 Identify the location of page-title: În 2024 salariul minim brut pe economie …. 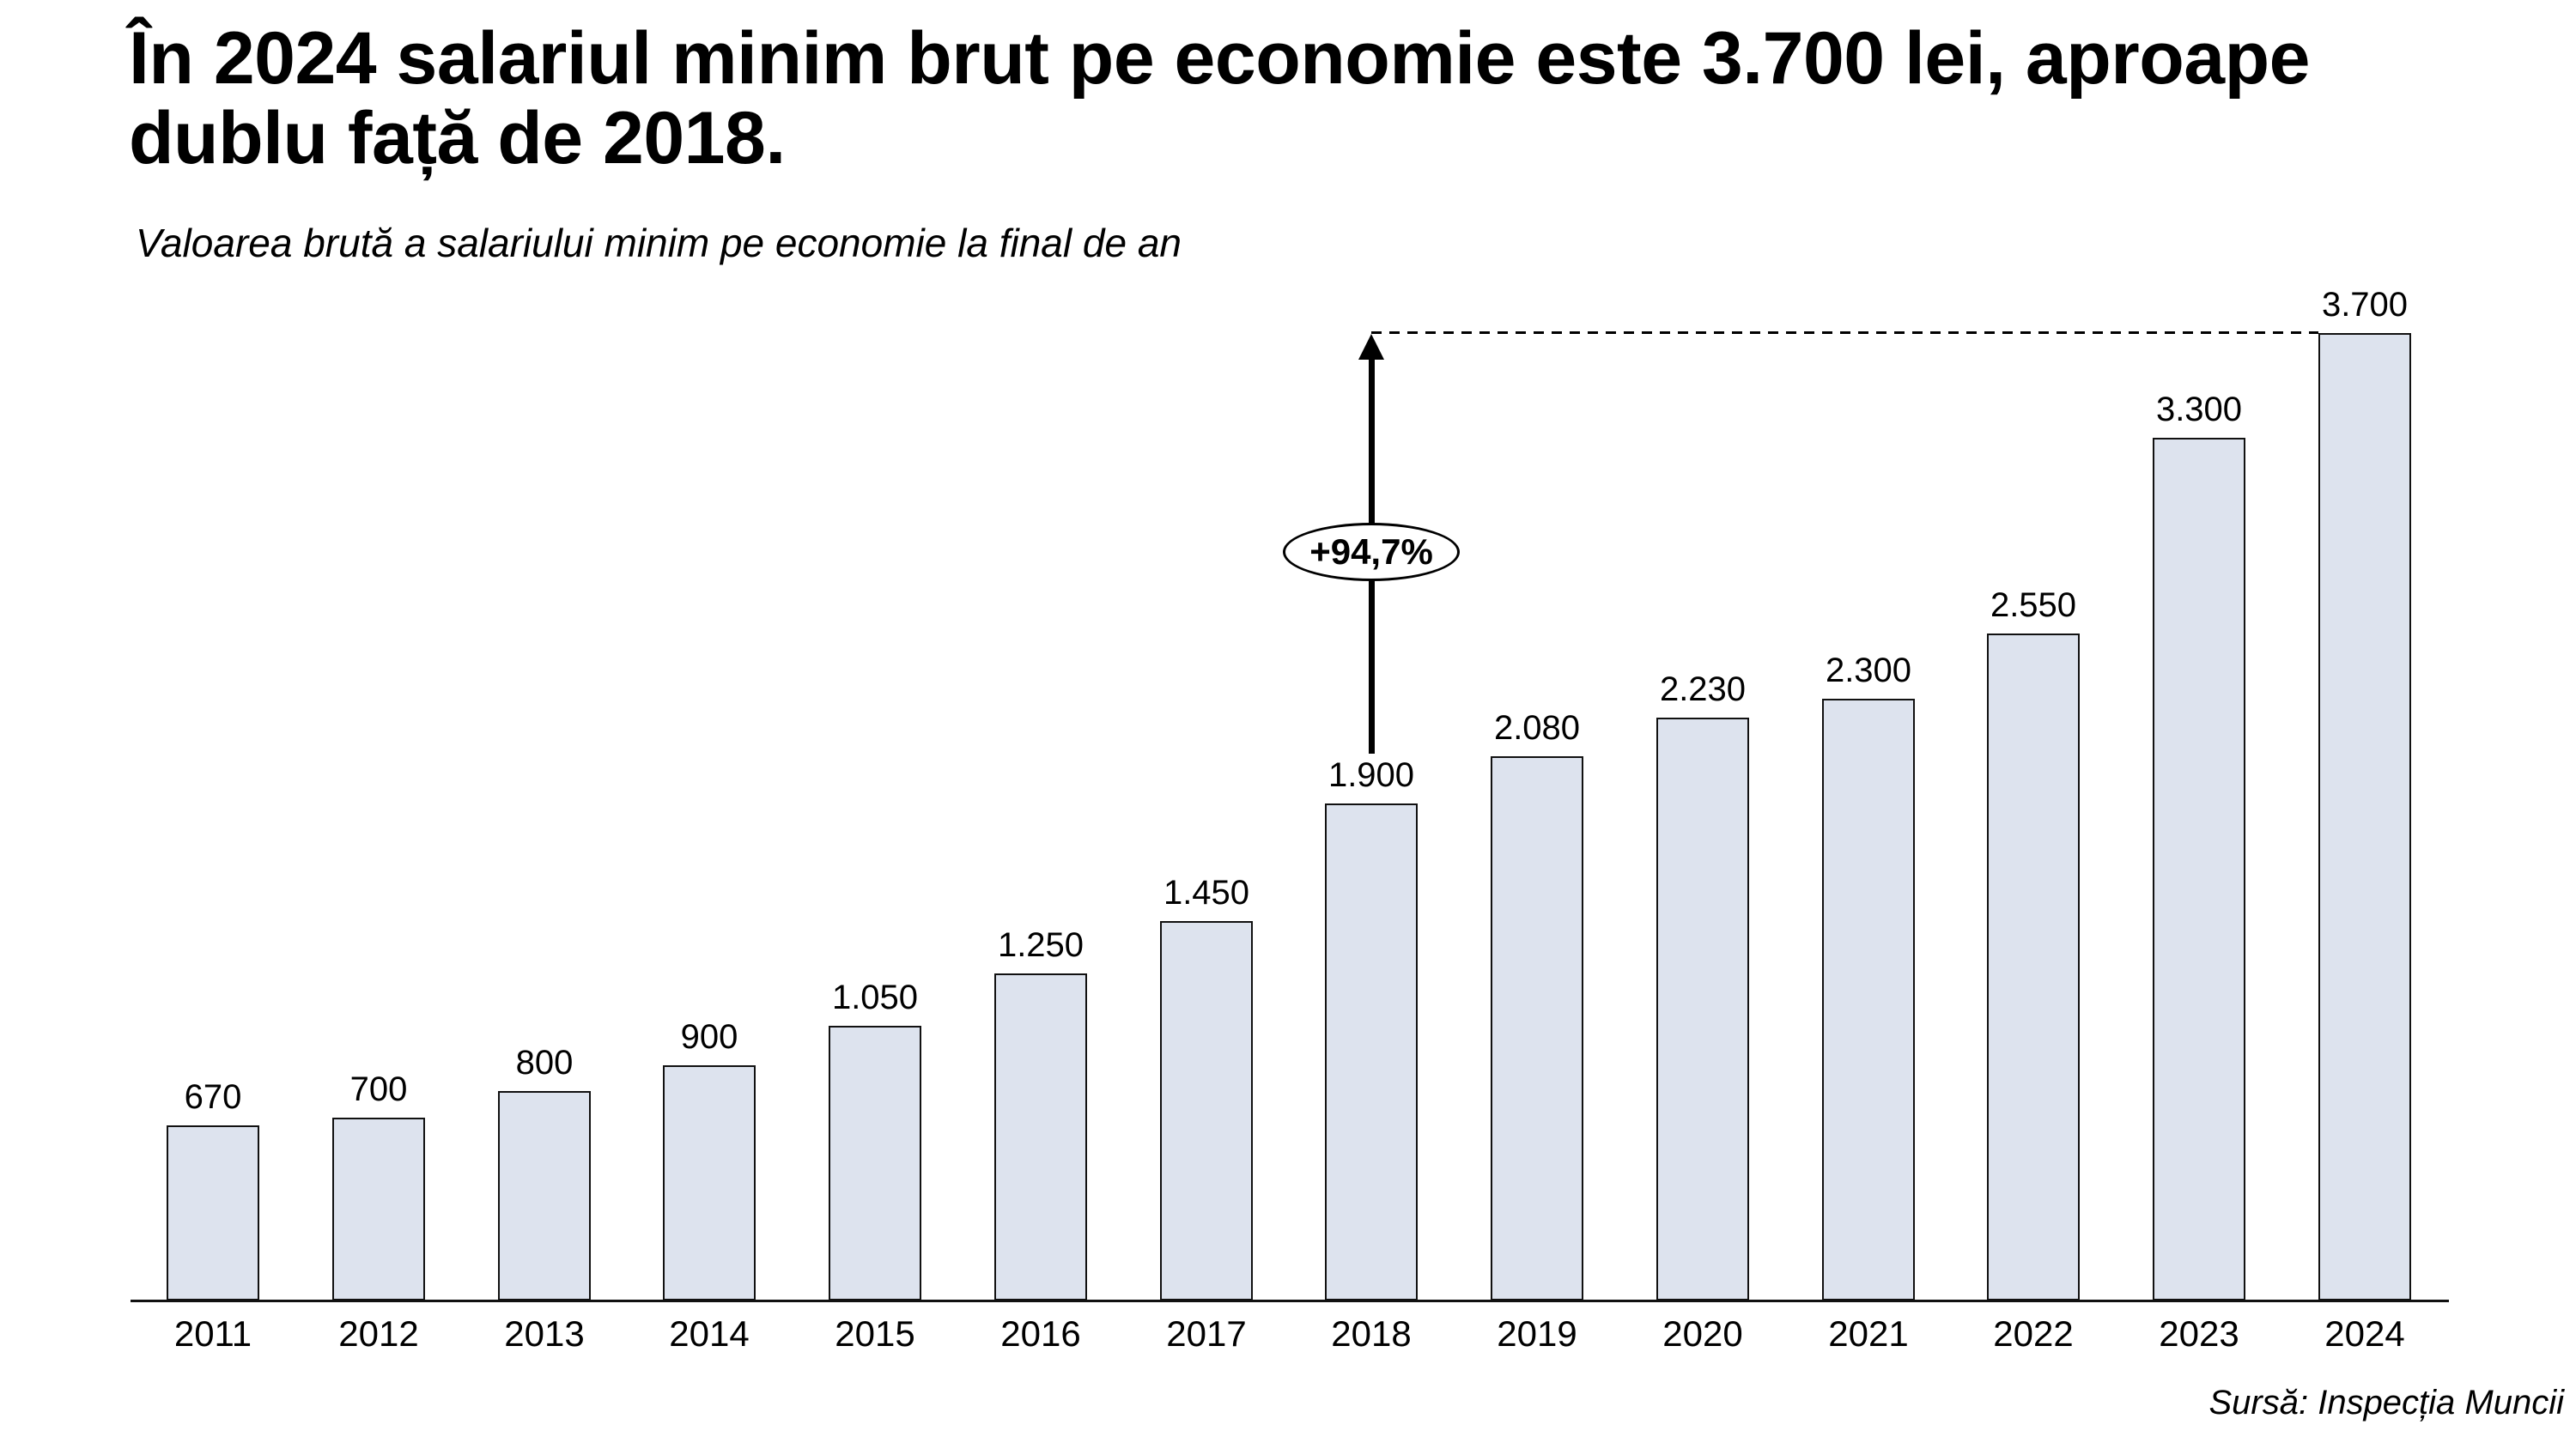
(1314, 99).